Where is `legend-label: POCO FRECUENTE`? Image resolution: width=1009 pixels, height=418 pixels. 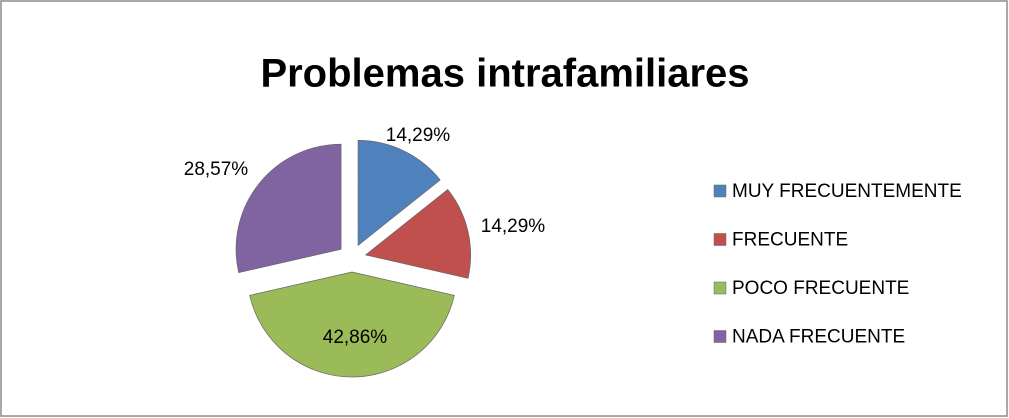
legend-label: POCO FRECUENTE is located at coordinates (820, 288).